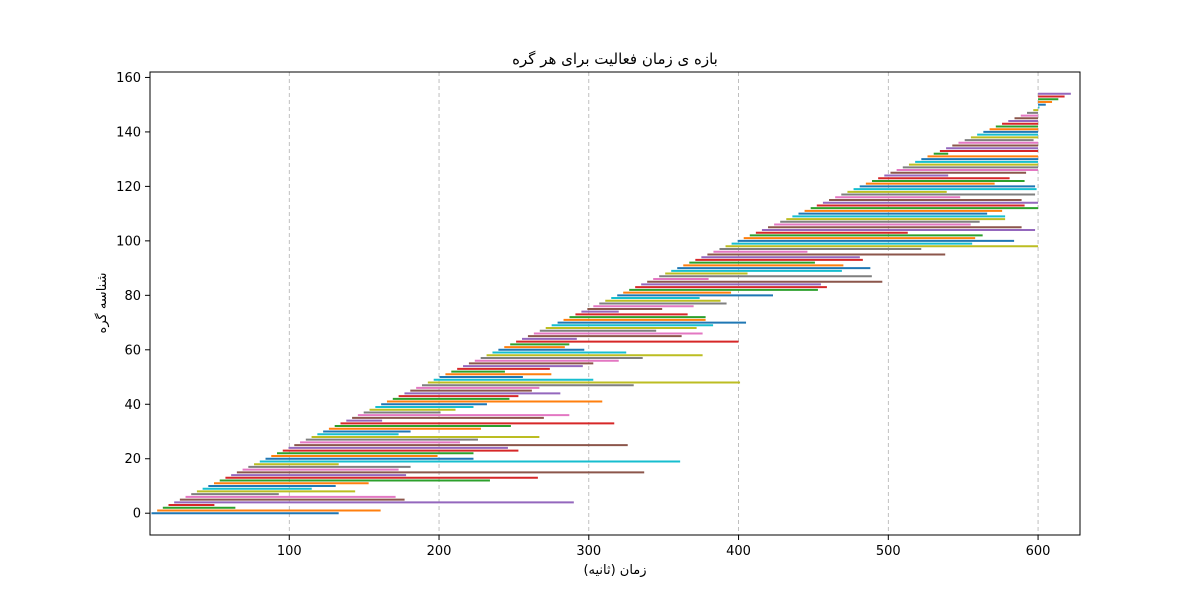 The height and width of the screenshot is (600, 1200). Describe the element at coordinates (664, 547) in the screenshot. I see `x-axis-ticks: 100 200 300 400 500 600` at that location.